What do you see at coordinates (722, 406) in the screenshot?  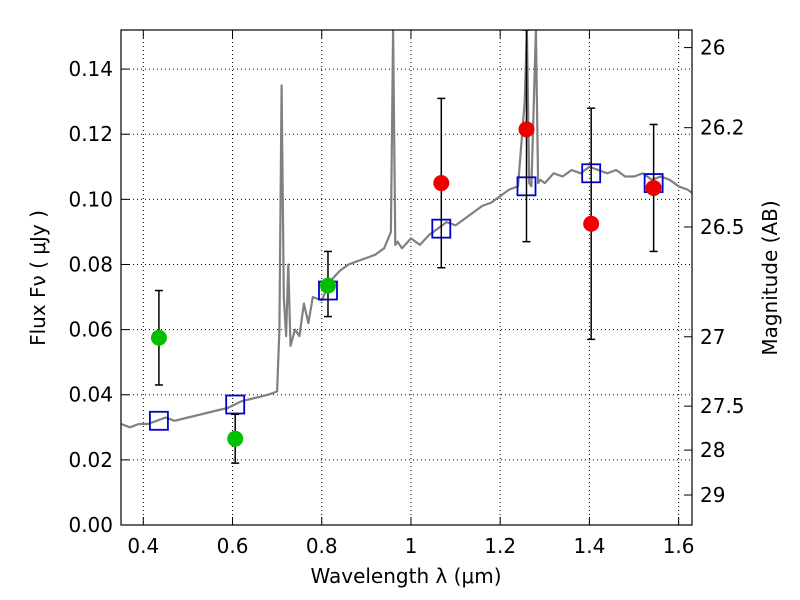 I see `right-tick-label: 27.5` at bounding box center [722, 406].